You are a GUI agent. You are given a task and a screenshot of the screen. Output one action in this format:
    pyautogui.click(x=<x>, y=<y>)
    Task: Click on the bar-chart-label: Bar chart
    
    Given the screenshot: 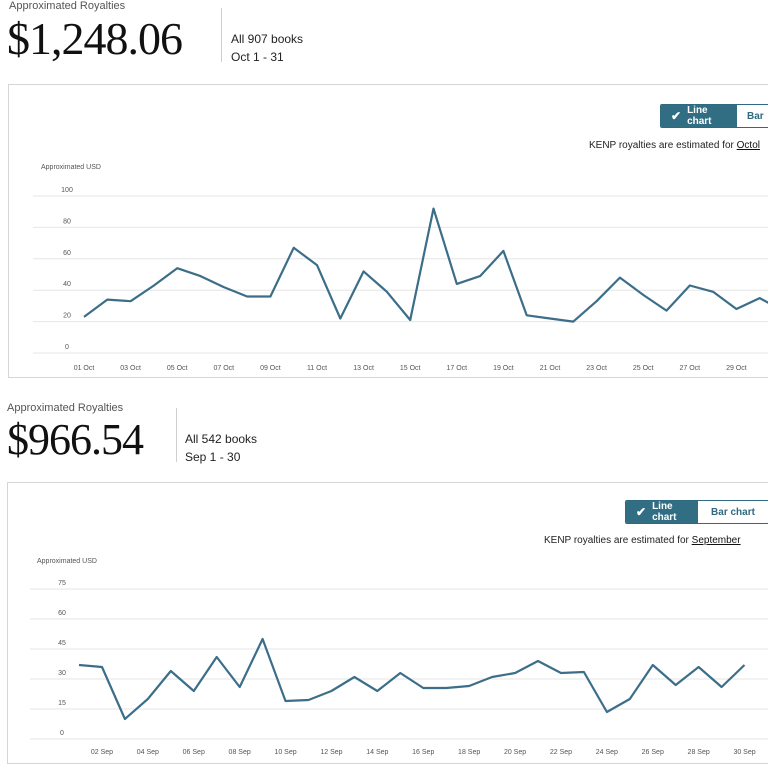 What is the action you would take?
    pyautogui.click(x=733, y=512)
    